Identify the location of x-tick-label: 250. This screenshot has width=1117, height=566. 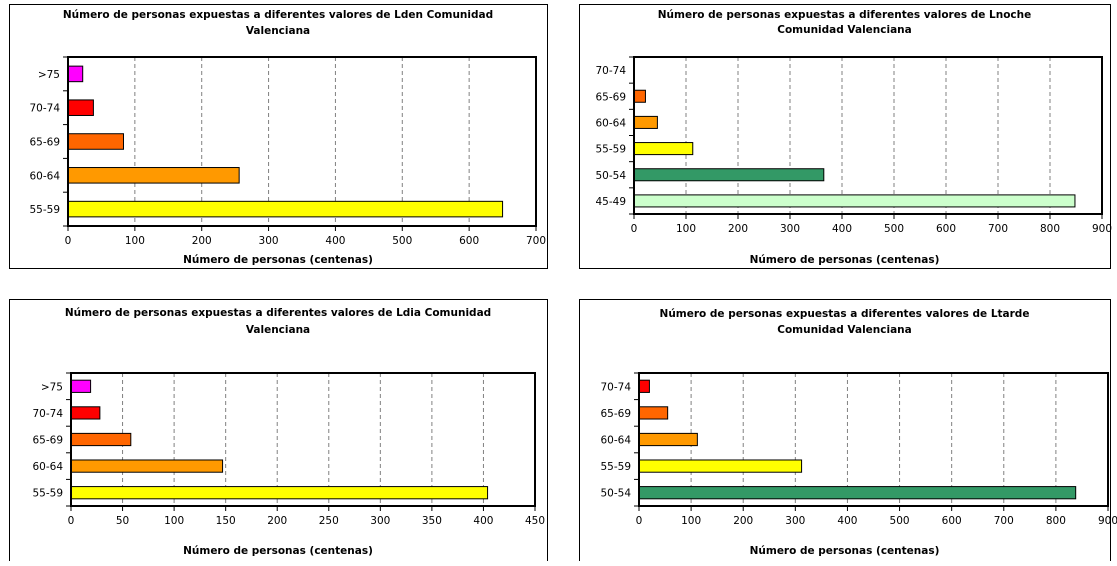
(329, 521).